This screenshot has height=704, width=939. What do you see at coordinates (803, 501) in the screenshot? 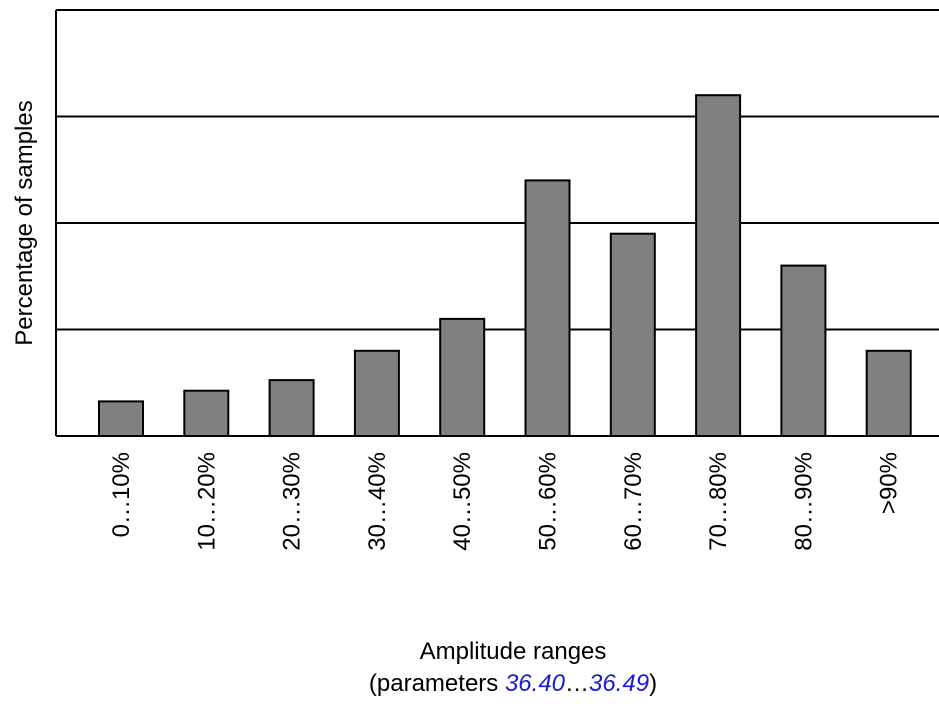
I see `x-tick-label-9: 80…90%` at bounding box center [803, 501].